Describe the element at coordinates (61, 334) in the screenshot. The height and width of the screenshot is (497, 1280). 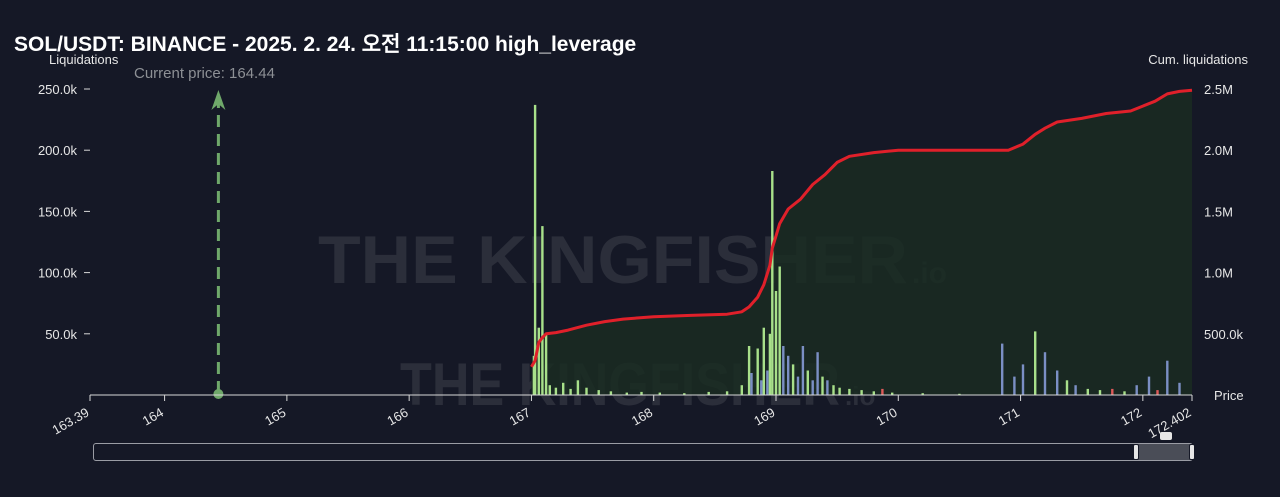
I see `left-y-tick-0: 50.0k` at that location.